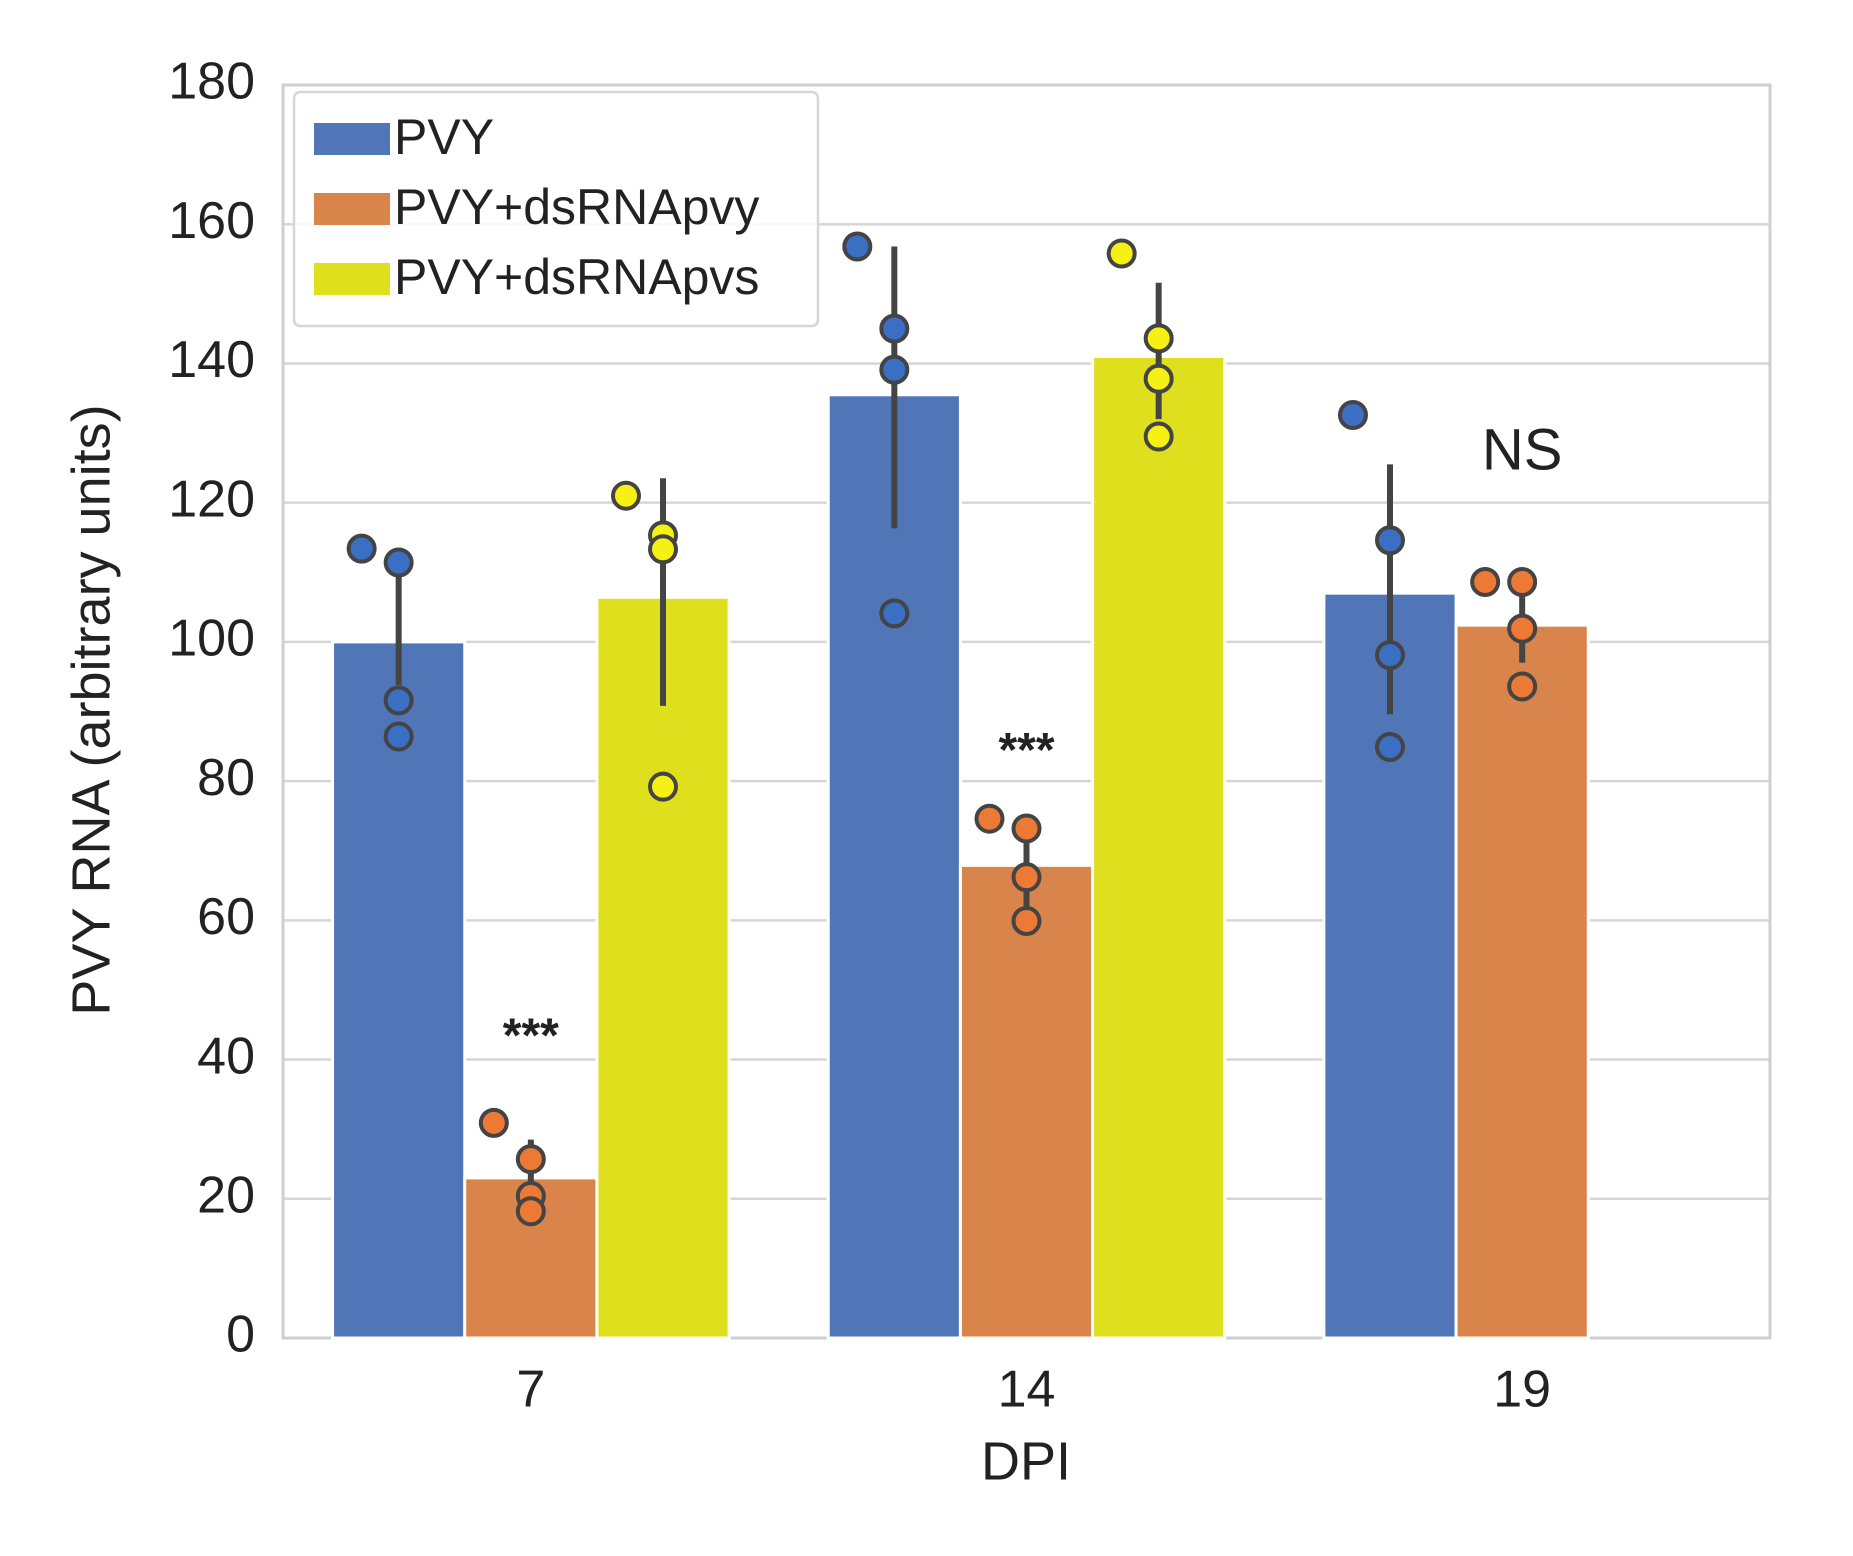 Image resolution: width=1853 pixels, height=1556 pixels. Describe the element at coordinates (240, 1335) in the screenshot. I see `y-tick-label: 0` at that location.